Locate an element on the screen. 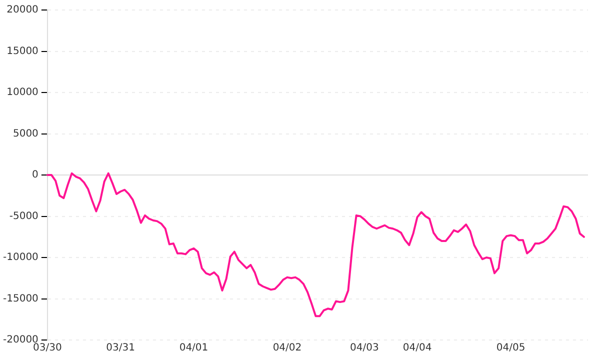  x-tick-label: 04/03 is located at coordinates (364, 348).